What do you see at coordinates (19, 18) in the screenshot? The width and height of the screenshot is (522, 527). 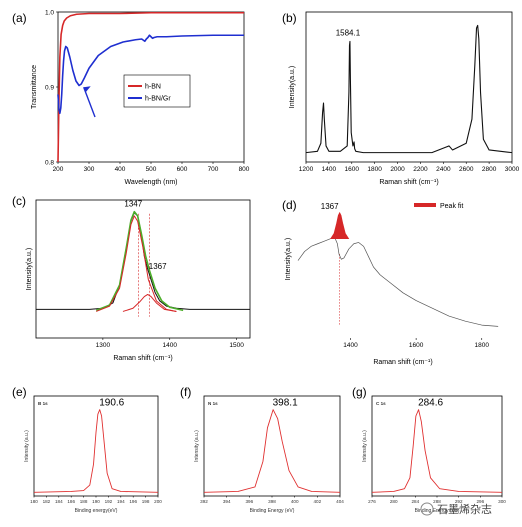 I see `panel-a-label: (a)` at bounding box center [19, 18].